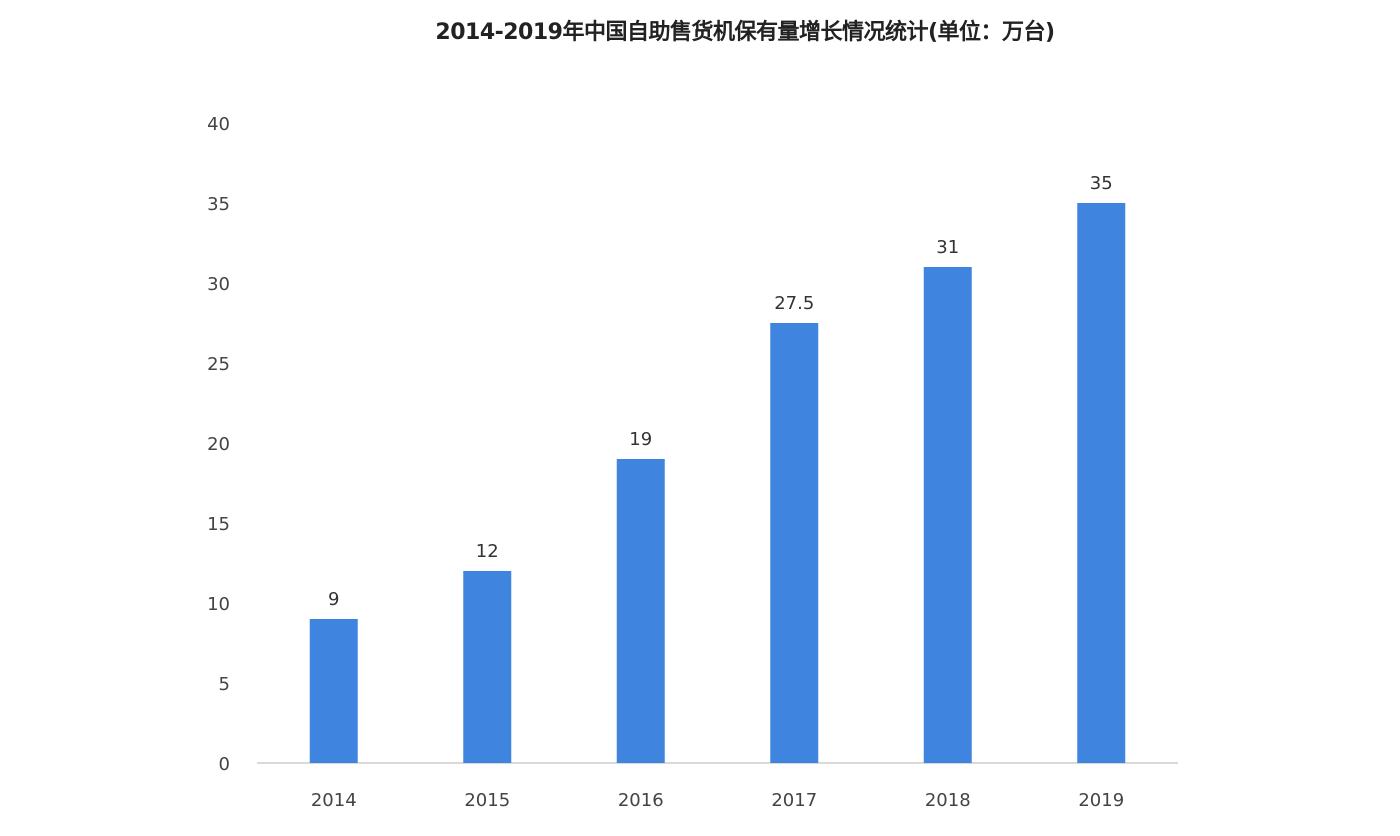 The width and height of the screenshot is (1400, 836). What do you see at coordinates (218, 204) in the screenshot?
I see `y-tick-label: 35` at bounding box center [218, 204].